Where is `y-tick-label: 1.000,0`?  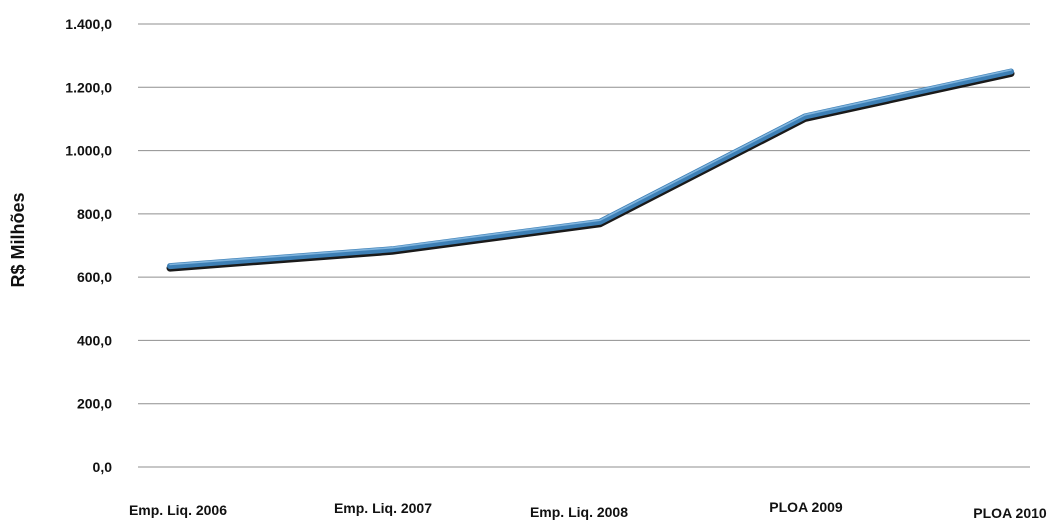 y-tick-label: 1.000,0 is located at coordinates (88, 151).